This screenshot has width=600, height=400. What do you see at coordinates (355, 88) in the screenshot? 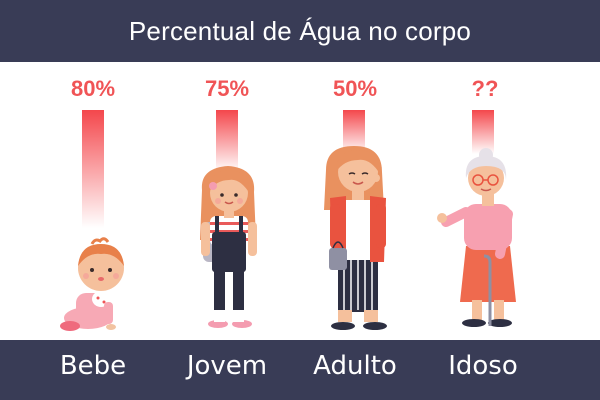
I see `adult-percentage: 50%` at bounding box center [355, 88].